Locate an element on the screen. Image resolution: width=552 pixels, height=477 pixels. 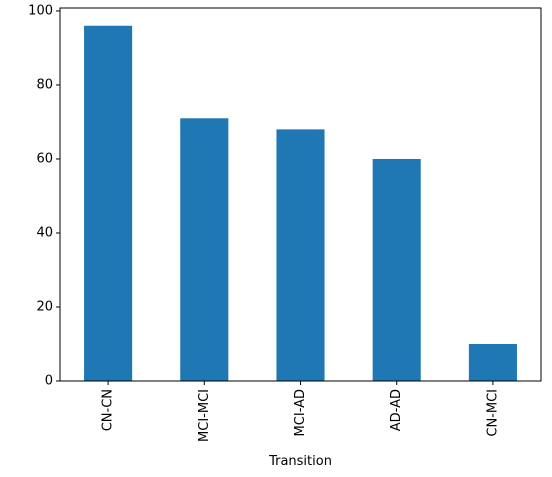
y-tick-label: 60 is located at coordinates (44, 158).